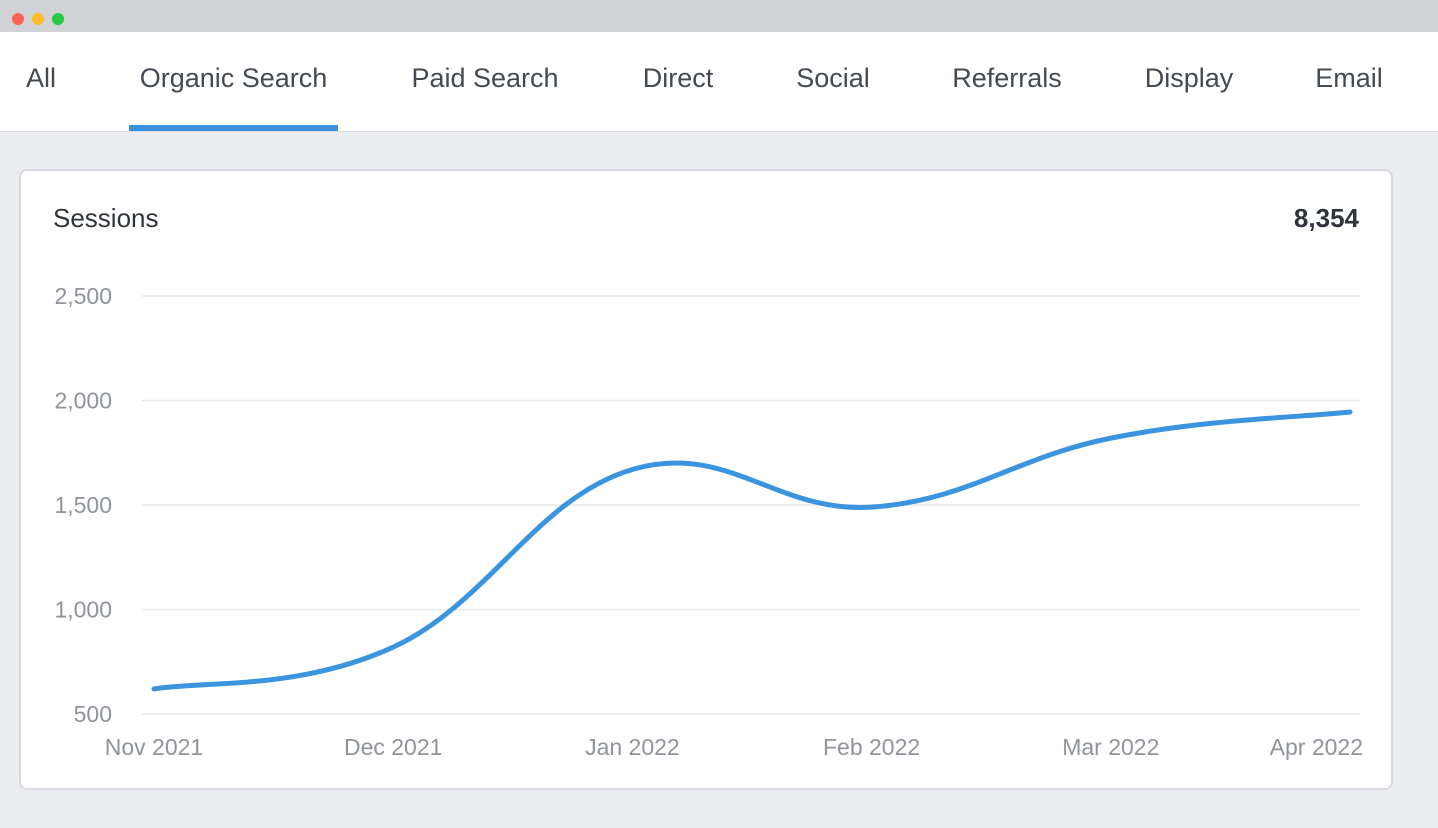 The height and width of the screenshot is (828, 1438). Describe the element at coordinates (40, 78) in the screenshot. I see `tab-all: All` at that location.